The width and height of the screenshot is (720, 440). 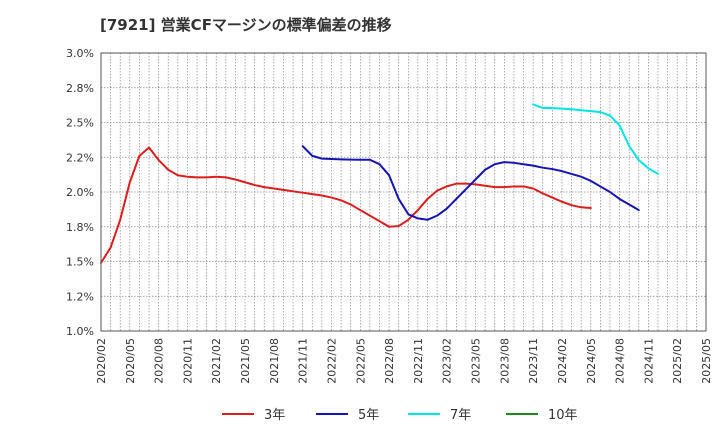 What do you see at coordinates (562, 361) in the screenshot?
I see `x-tick-label: 2024/02` at bounding box center [562, 361].